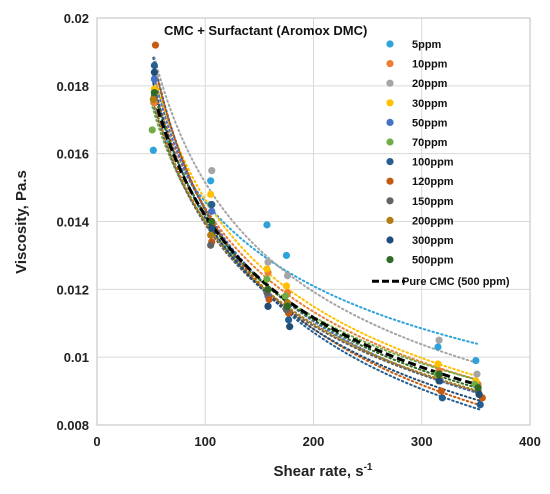  I want to click on x-tick-label: 0, so click(96, 441).